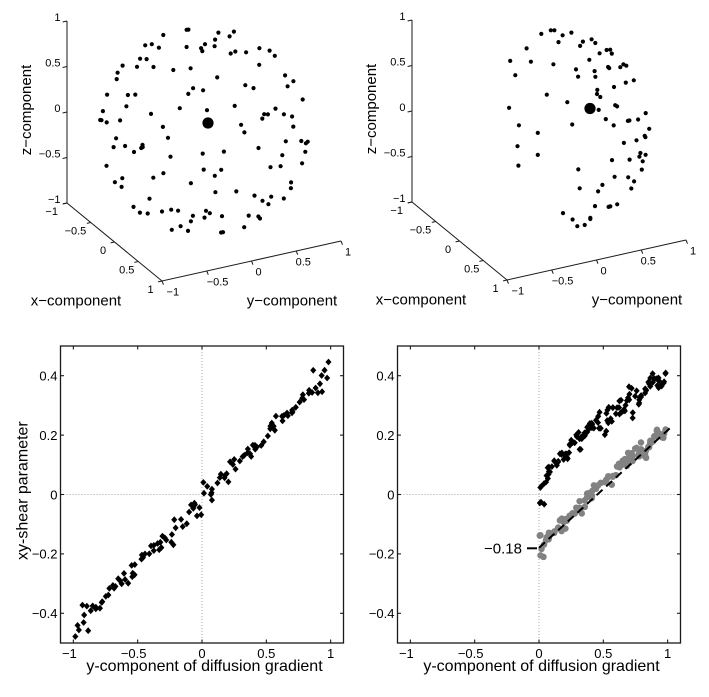  What do you see at coordinates (23, 490) in the screenshot?
I see `svg-text: xy-shear parameter` at bounding box center [23, 490].